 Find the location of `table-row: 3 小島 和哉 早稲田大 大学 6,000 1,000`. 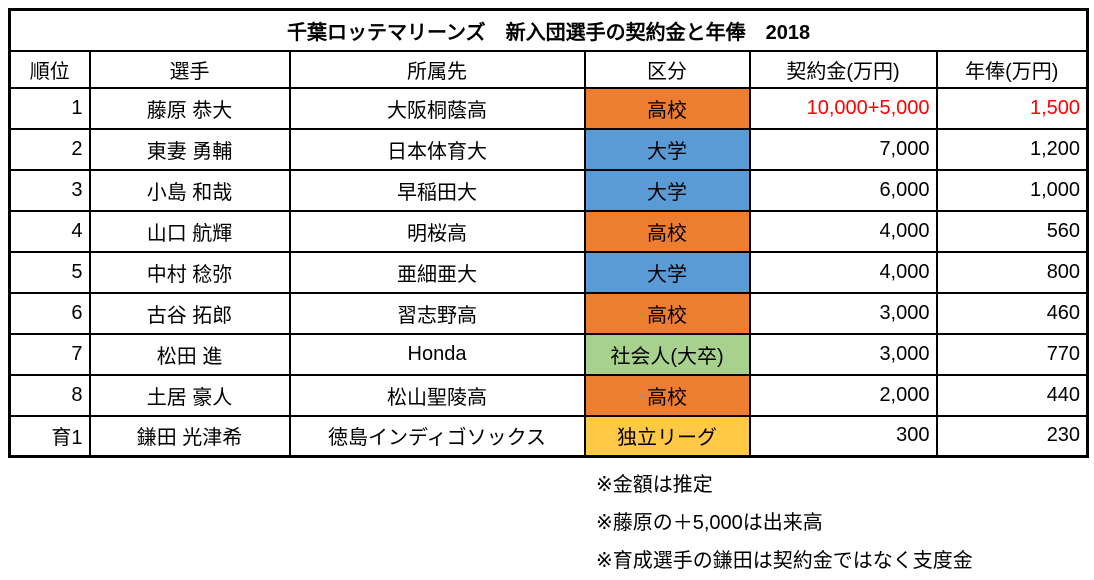

table-row: 3 小島 和哉 早稲田大 大学 6,000 1,000 is located at coordinates (548, 190).